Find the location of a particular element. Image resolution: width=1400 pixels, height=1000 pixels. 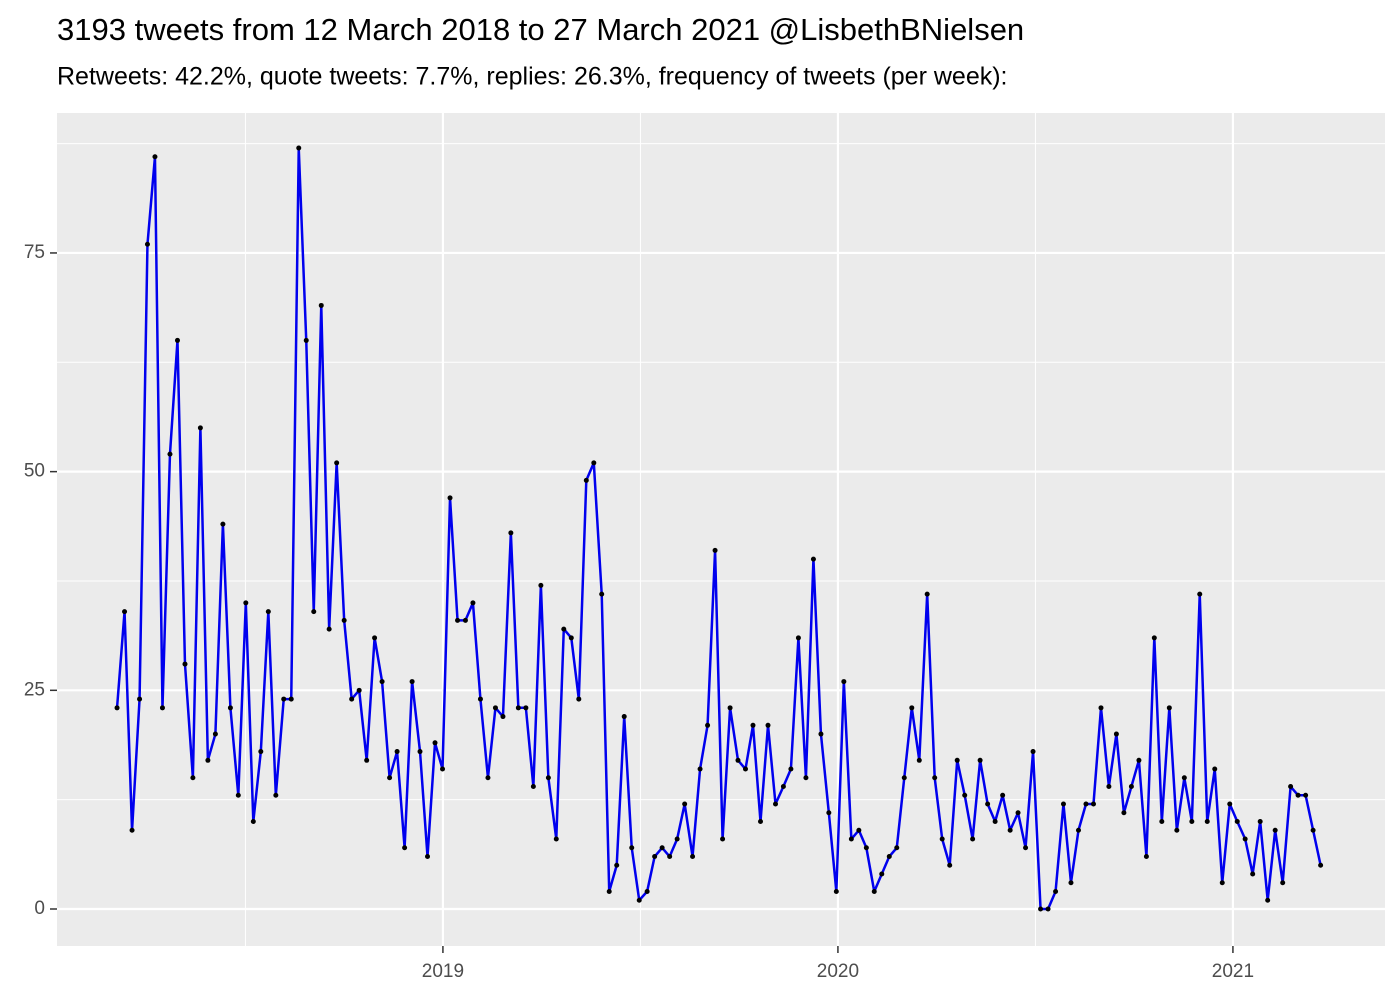

x-tick-label: 2019 is located at coordinates (443, 971).